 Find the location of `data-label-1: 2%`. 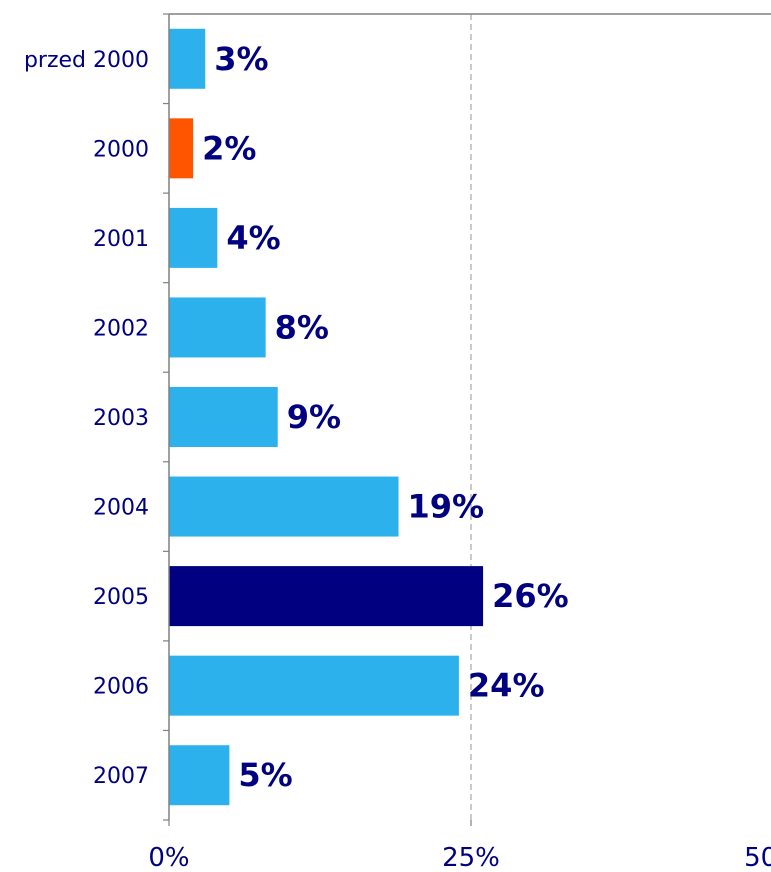

data-label-1: 2% is located at coordinates (229, 148).